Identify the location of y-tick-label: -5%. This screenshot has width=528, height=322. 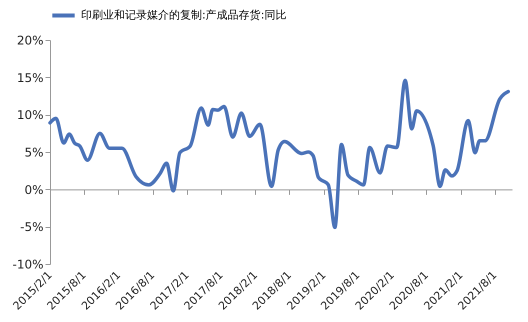
(32, 227).